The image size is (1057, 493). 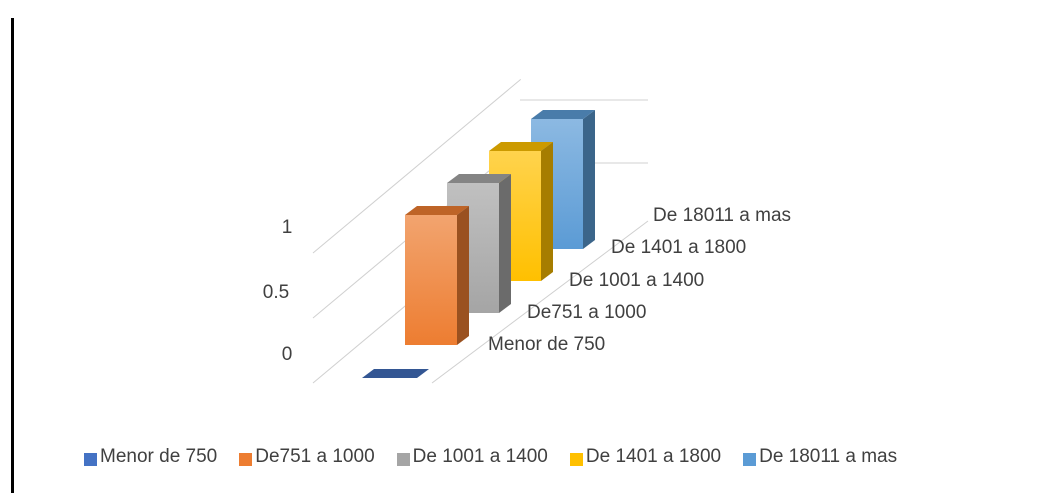 I want to click on y-tick-label: 1, so click(x=287, y=227).